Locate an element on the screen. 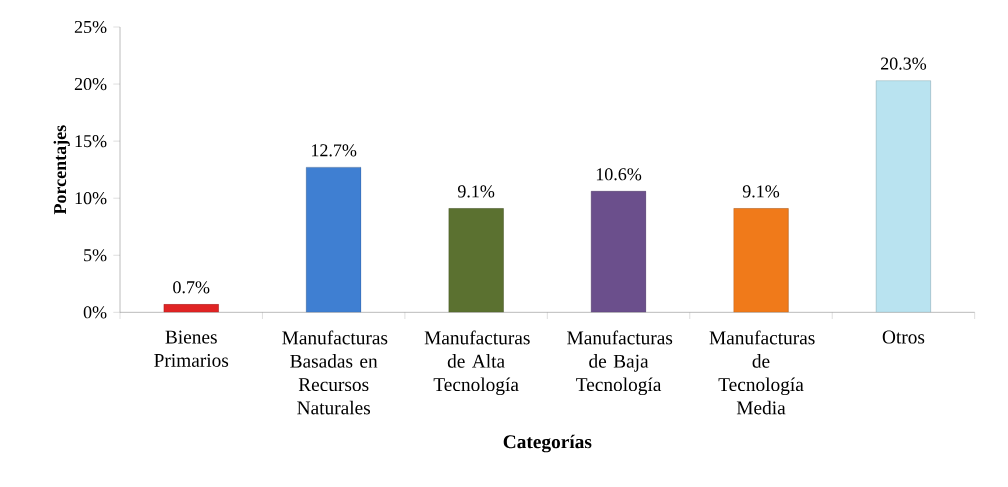 This screenshot has height=487, width=1008. x-tick-label: Manufacturas Basadas en Recursos Naturales is located at coordinates (335, 372).